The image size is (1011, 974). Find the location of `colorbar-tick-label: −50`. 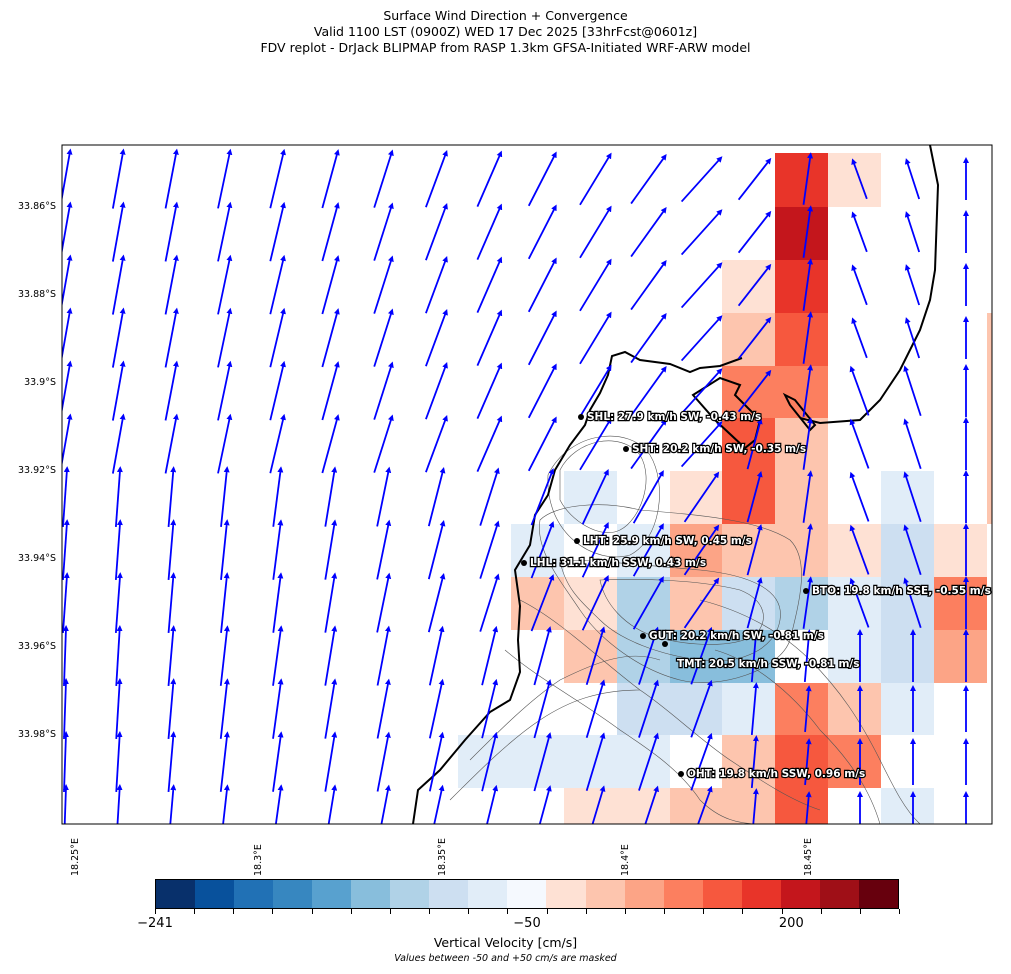

colorbar-tick-label: −50 is located at coordinates (527, 923).